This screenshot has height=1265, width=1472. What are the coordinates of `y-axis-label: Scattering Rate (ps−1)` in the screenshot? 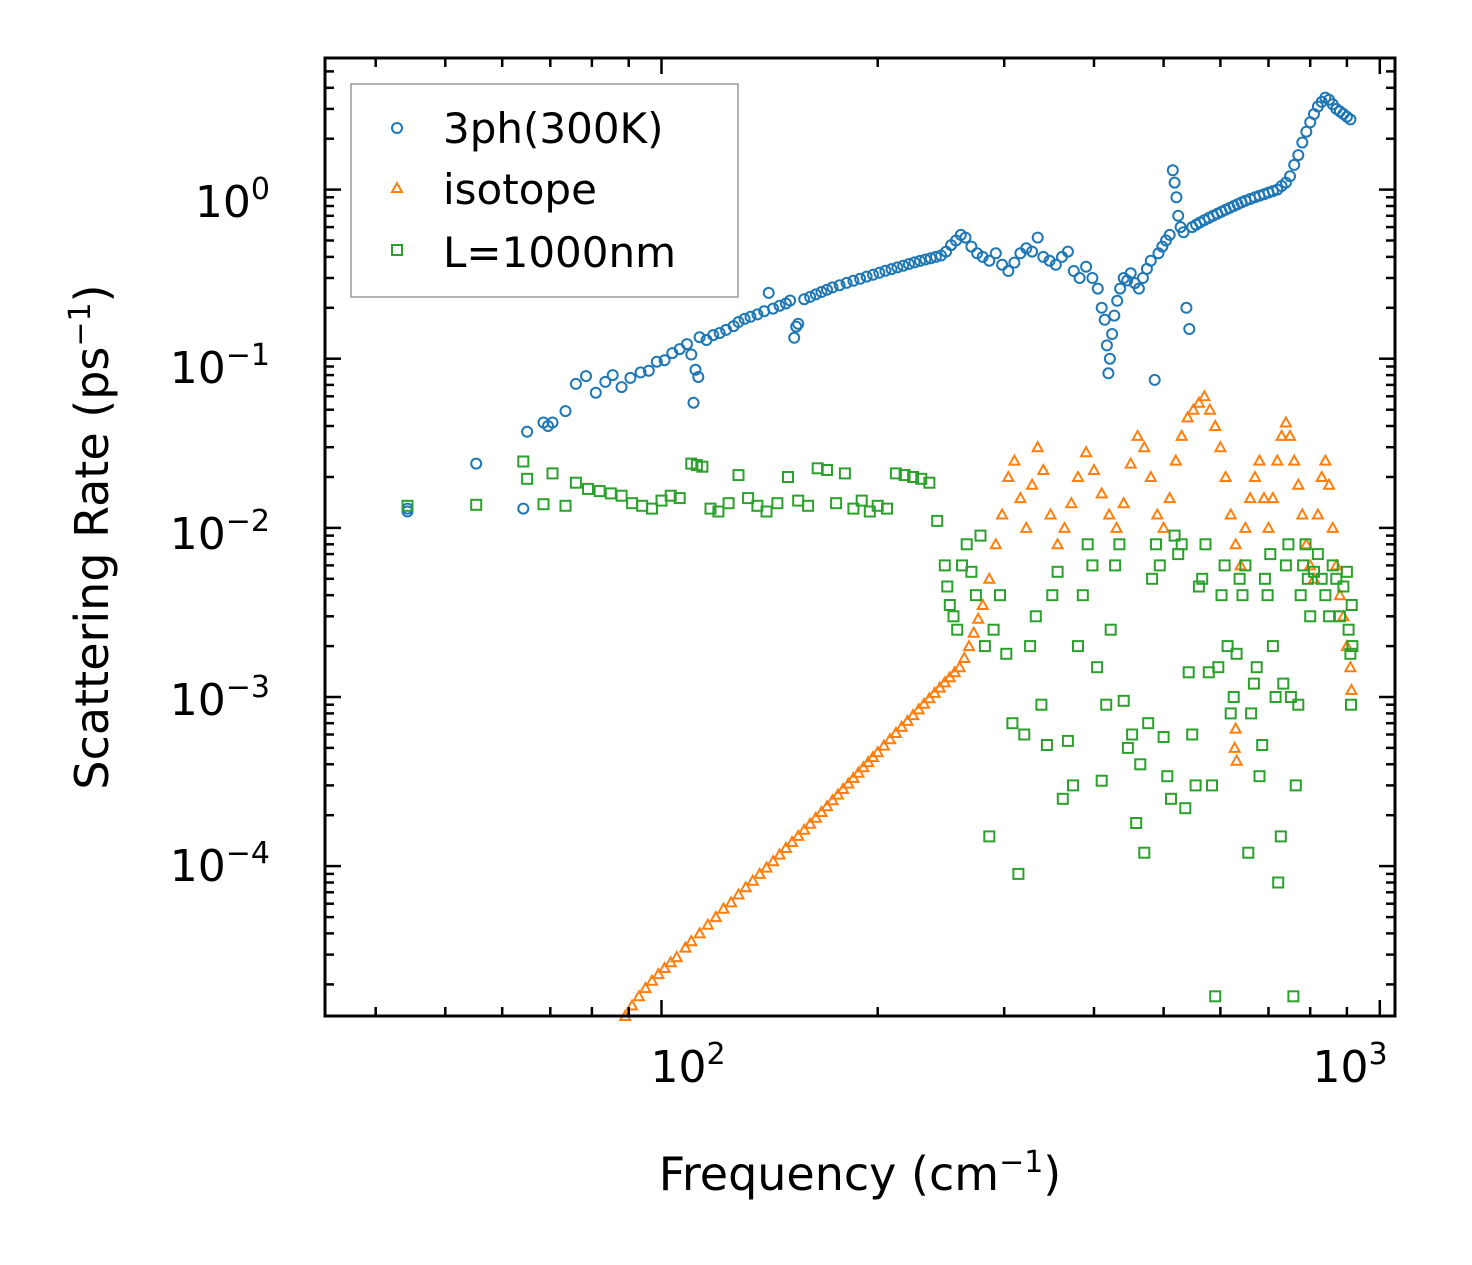 It's located at (91, 536).